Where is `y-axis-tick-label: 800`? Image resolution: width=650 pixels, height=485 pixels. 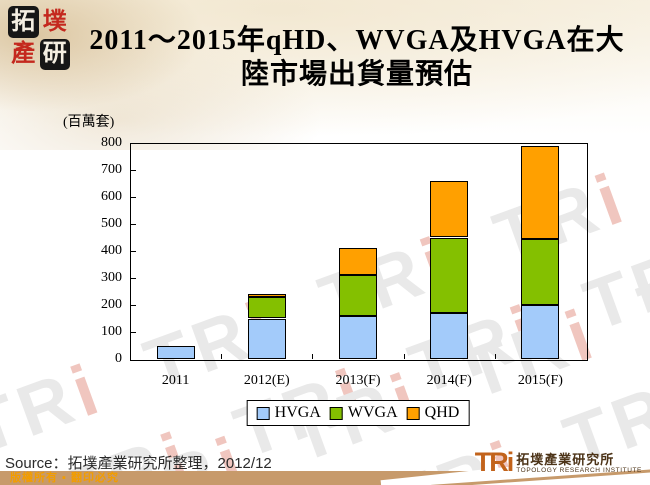 y-axis-tick-label: 800 is located at coordinates (111, 142).